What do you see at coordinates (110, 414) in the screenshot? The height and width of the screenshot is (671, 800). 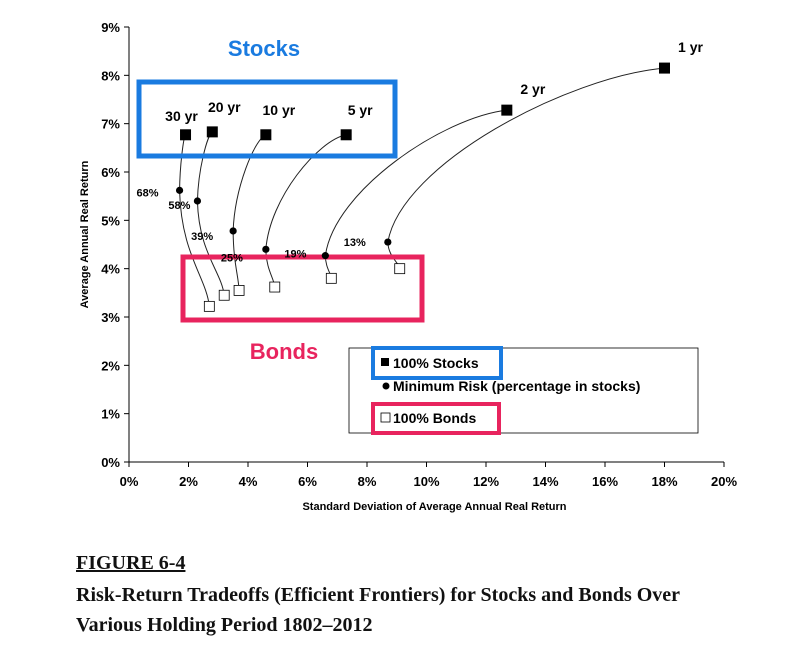 I see `y-tick-label: 1%` at bounding box center [110, 414].